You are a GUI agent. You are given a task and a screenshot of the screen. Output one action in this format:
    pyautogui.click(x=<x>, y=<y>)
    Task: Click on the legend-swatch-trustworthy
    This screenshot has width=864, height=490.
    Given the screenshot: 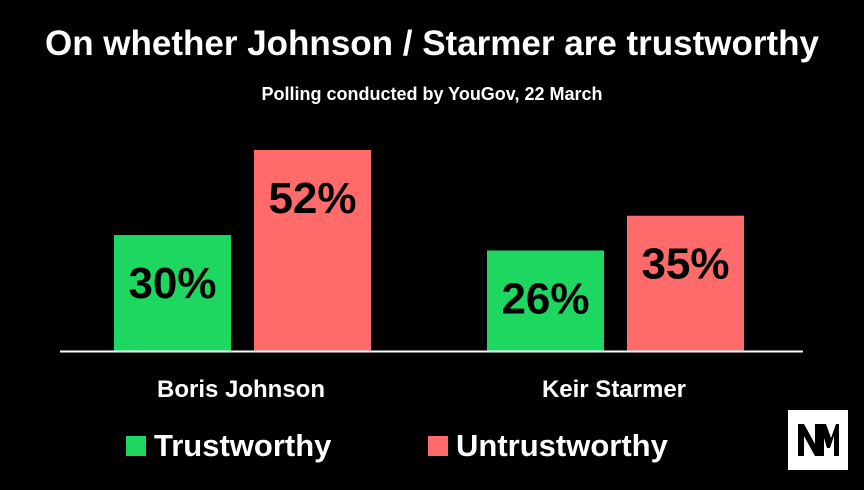 What is the action you would take?
    pyautogui.click(x=136, y=446)
    